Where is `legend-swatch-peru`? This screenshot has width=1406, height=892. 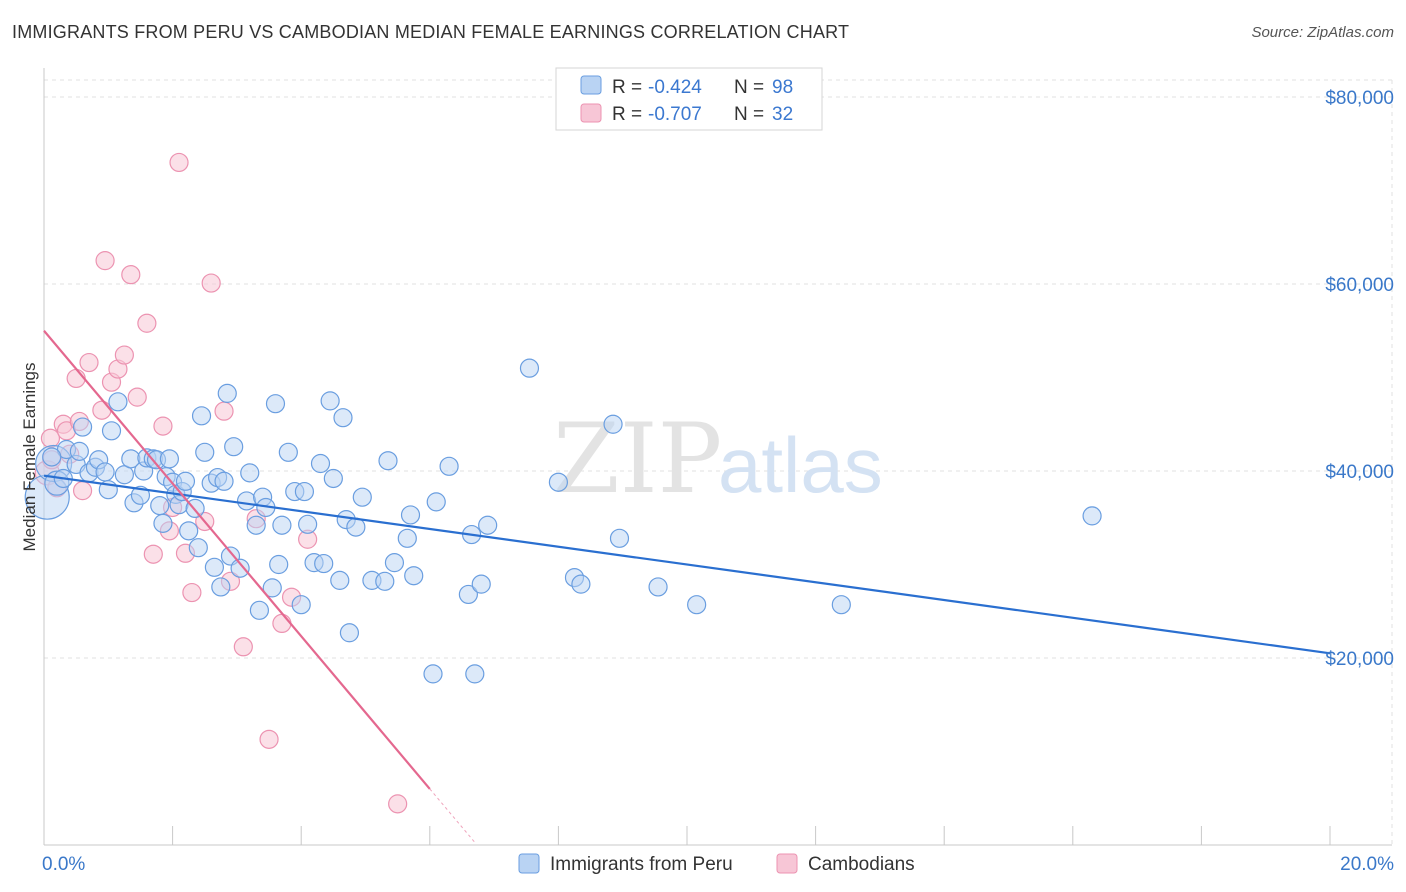
legend-swatch-peru is located at coordinates (591, 85).